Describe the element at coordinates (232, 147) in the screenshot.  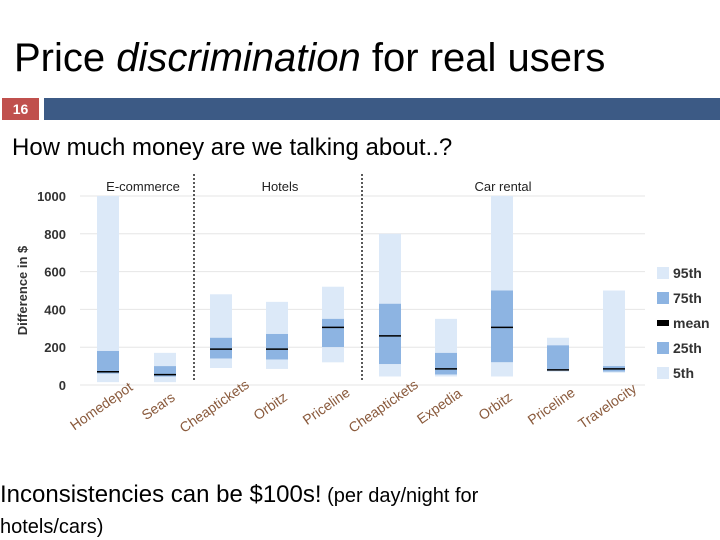
I see `slide-subtitle: How much money are we talking about..?` at that location.